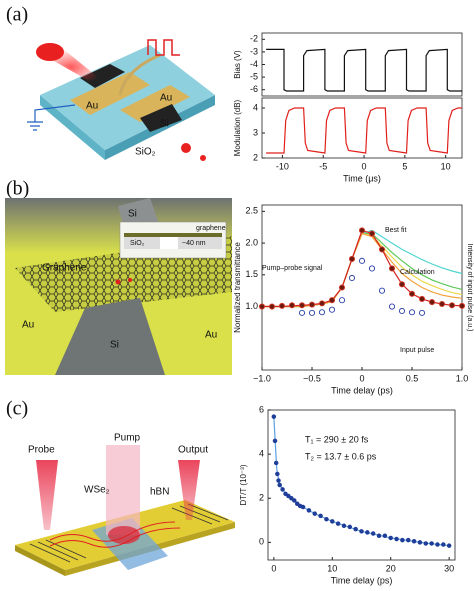 The image size is (474, 591). What do you see at coordinates (237, 287) in the screenshot?
I see `y-axis-label: Normalized transmittance` at bounding box center [237, 287].